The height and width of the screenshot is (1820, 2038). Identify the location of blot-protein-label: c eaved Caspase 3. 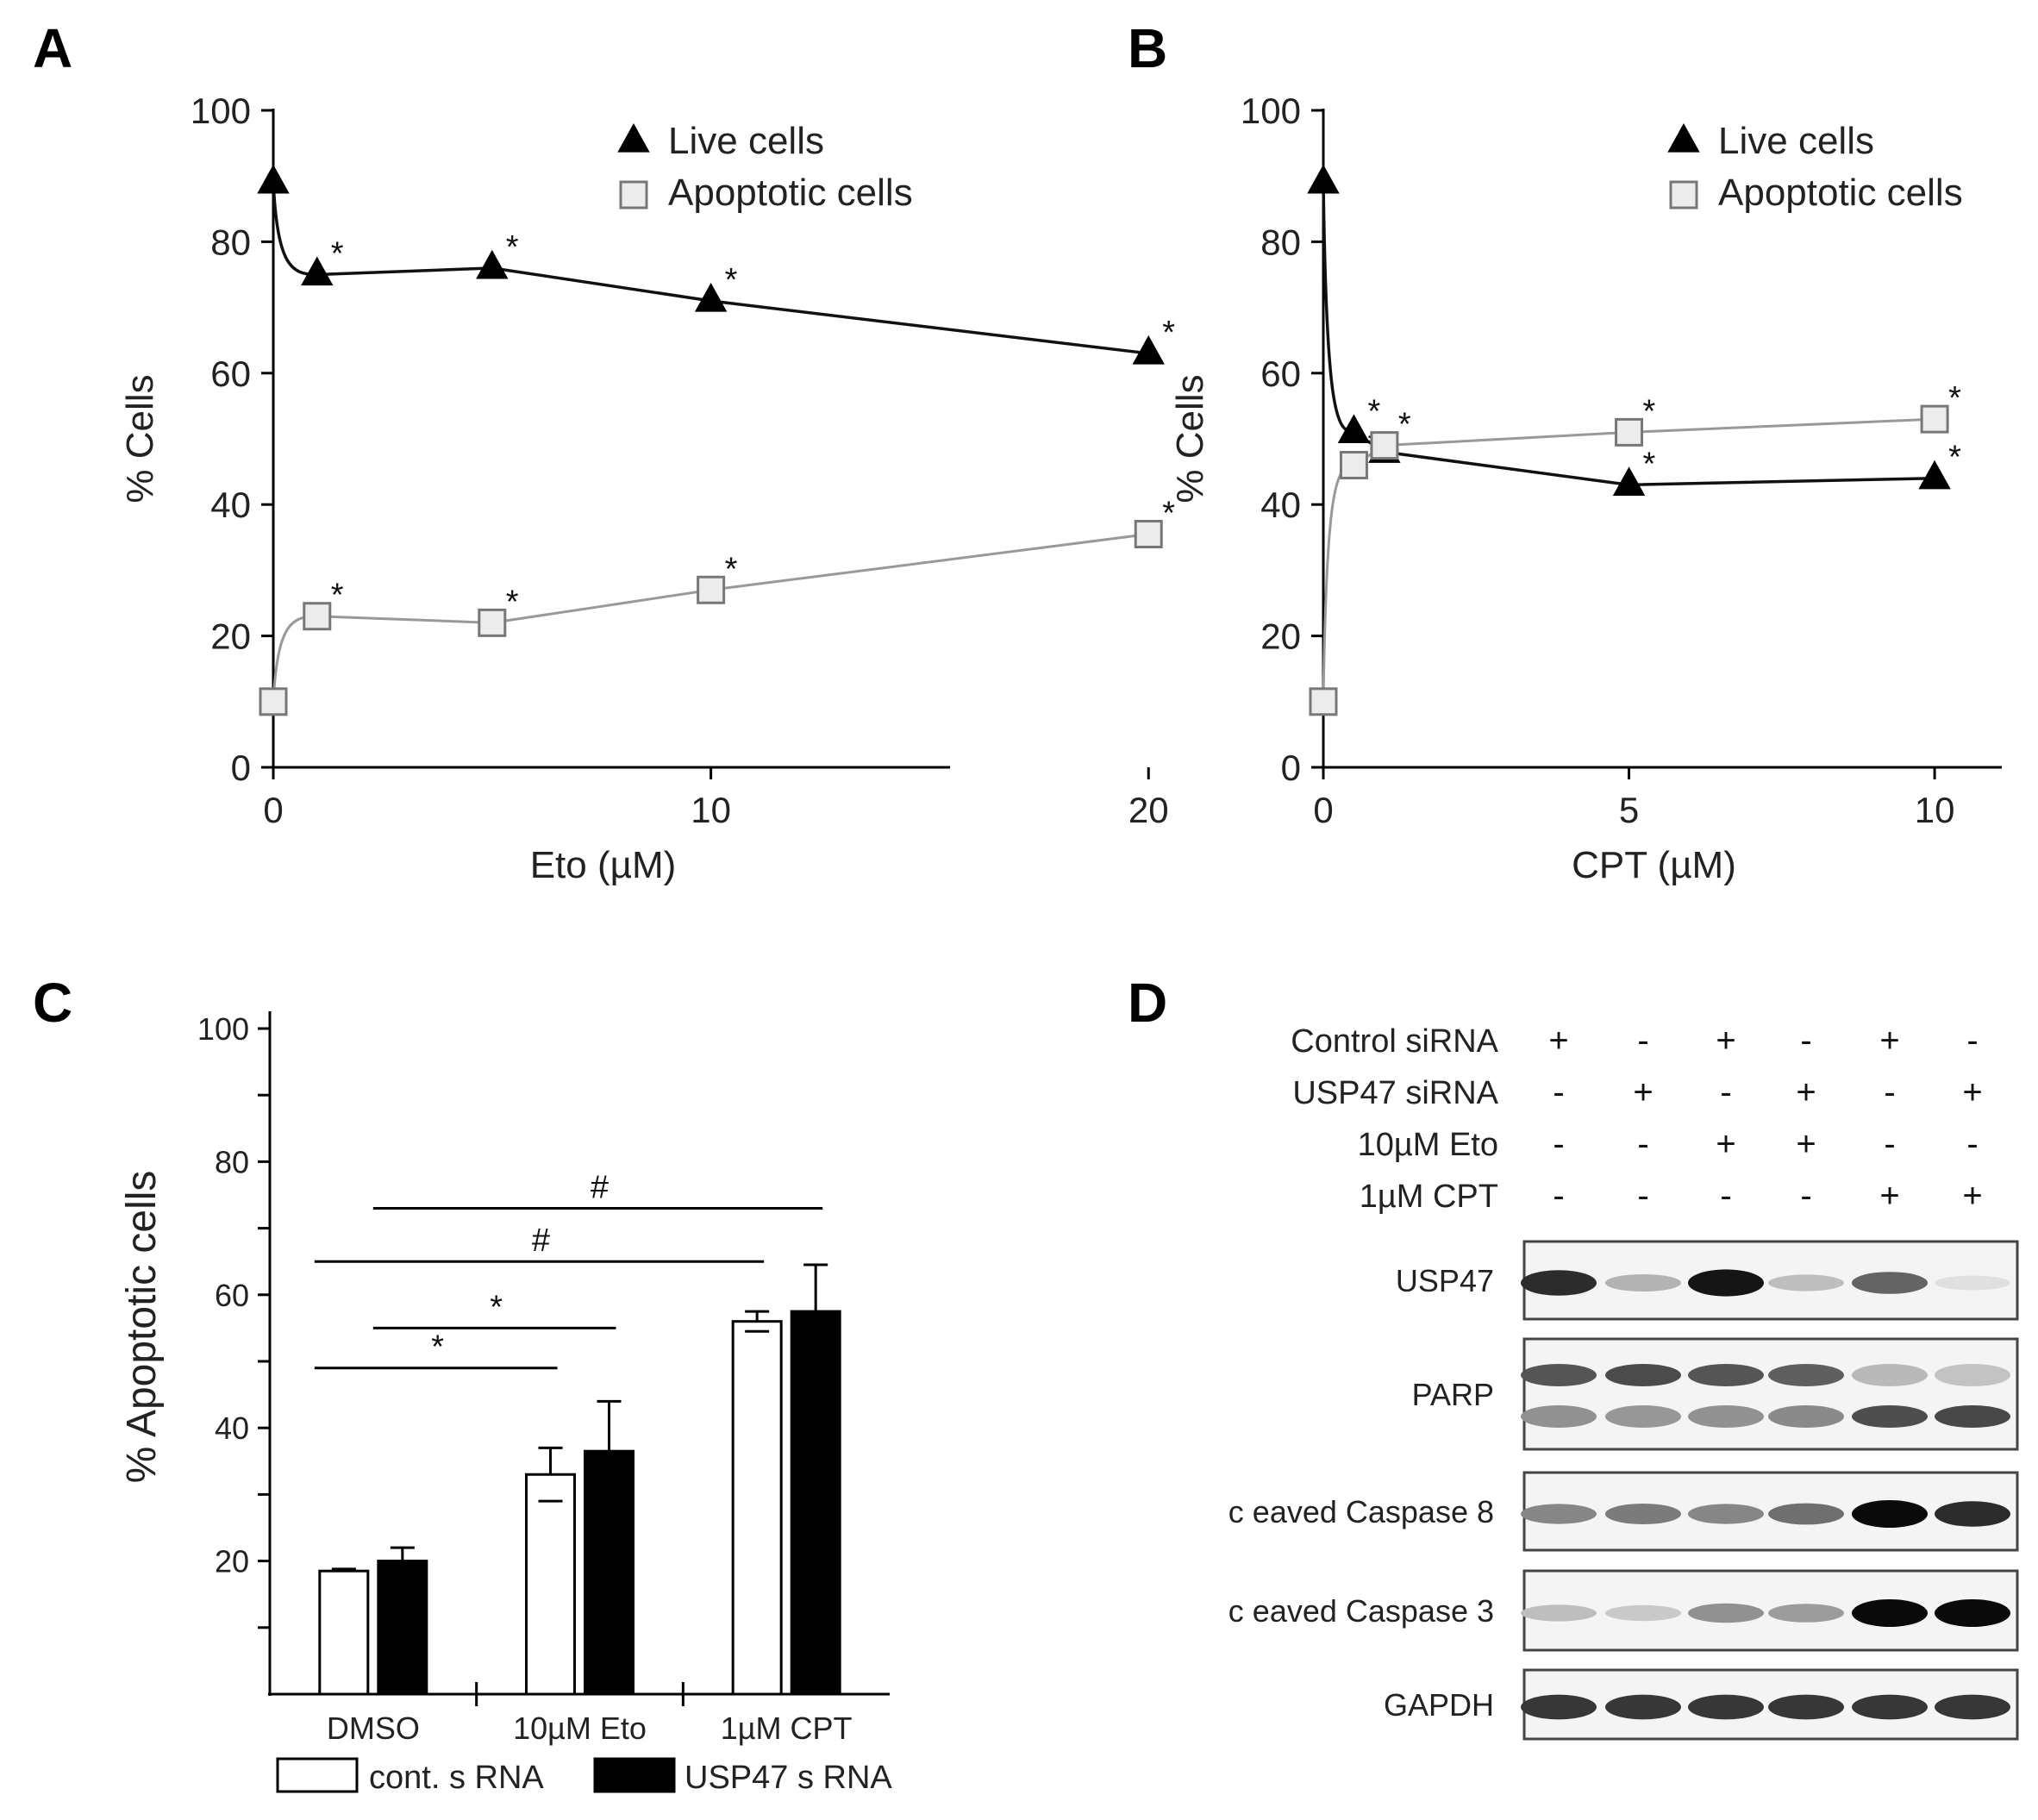
(1361, 1611).